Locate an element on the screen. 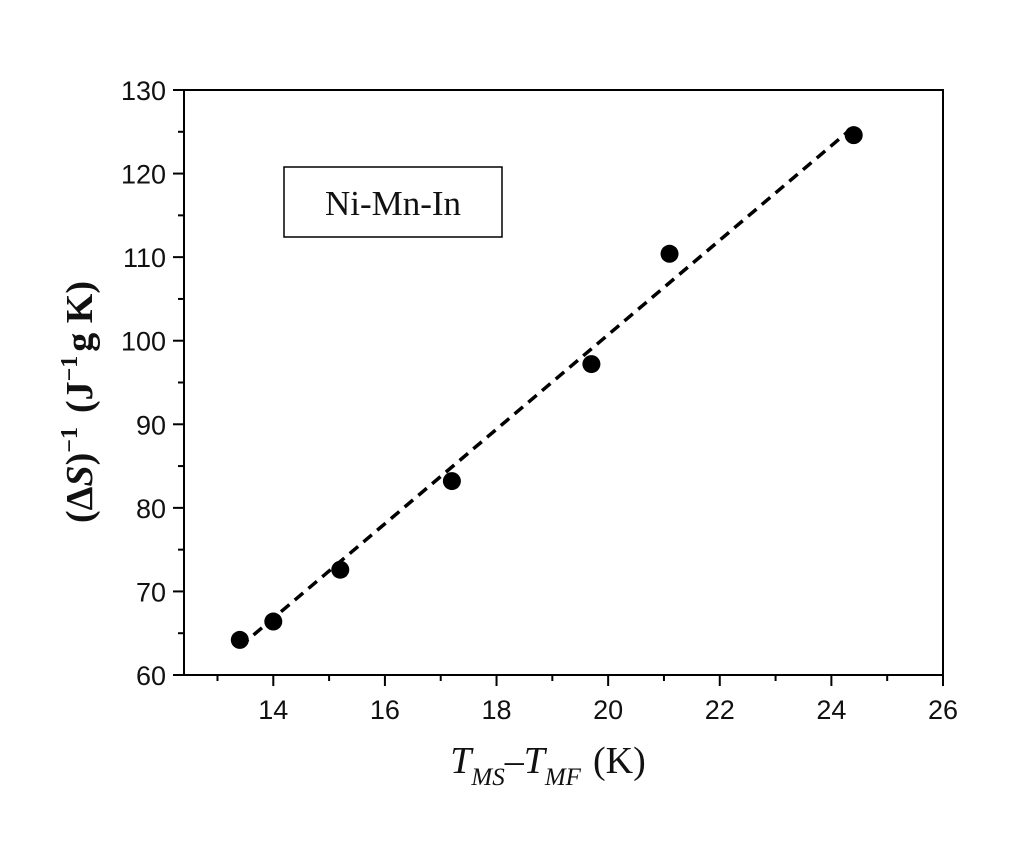  x-axis-title: TMS–TMF (K) is located at coordinates (547, 765).